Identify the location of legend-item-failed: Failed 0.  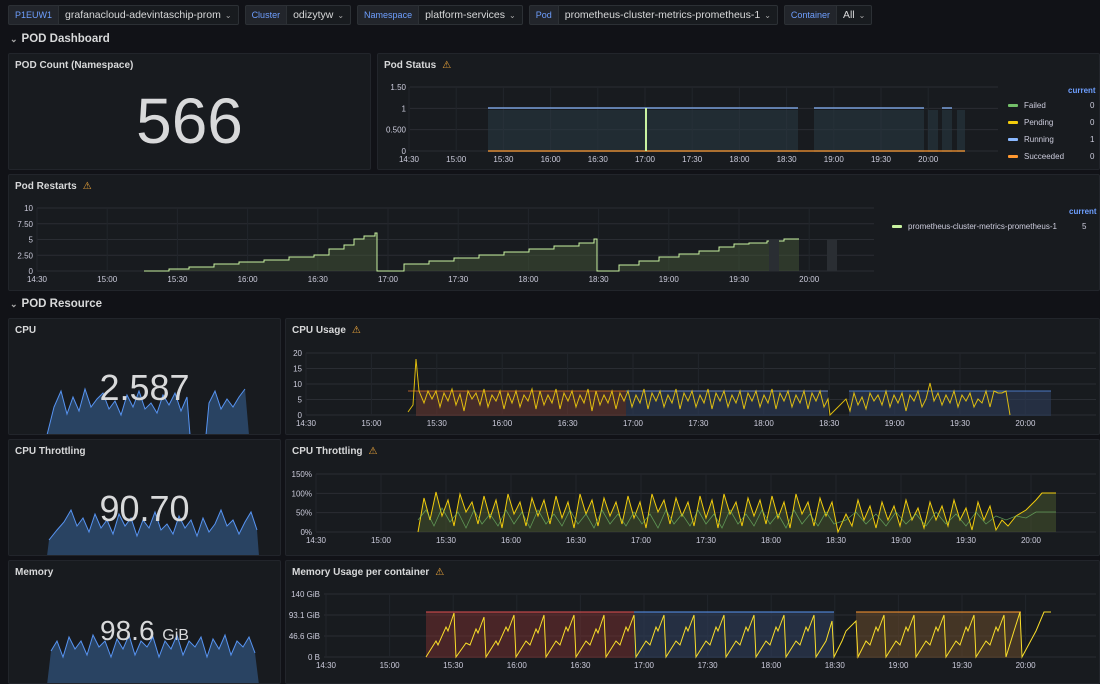
(1051, 105).